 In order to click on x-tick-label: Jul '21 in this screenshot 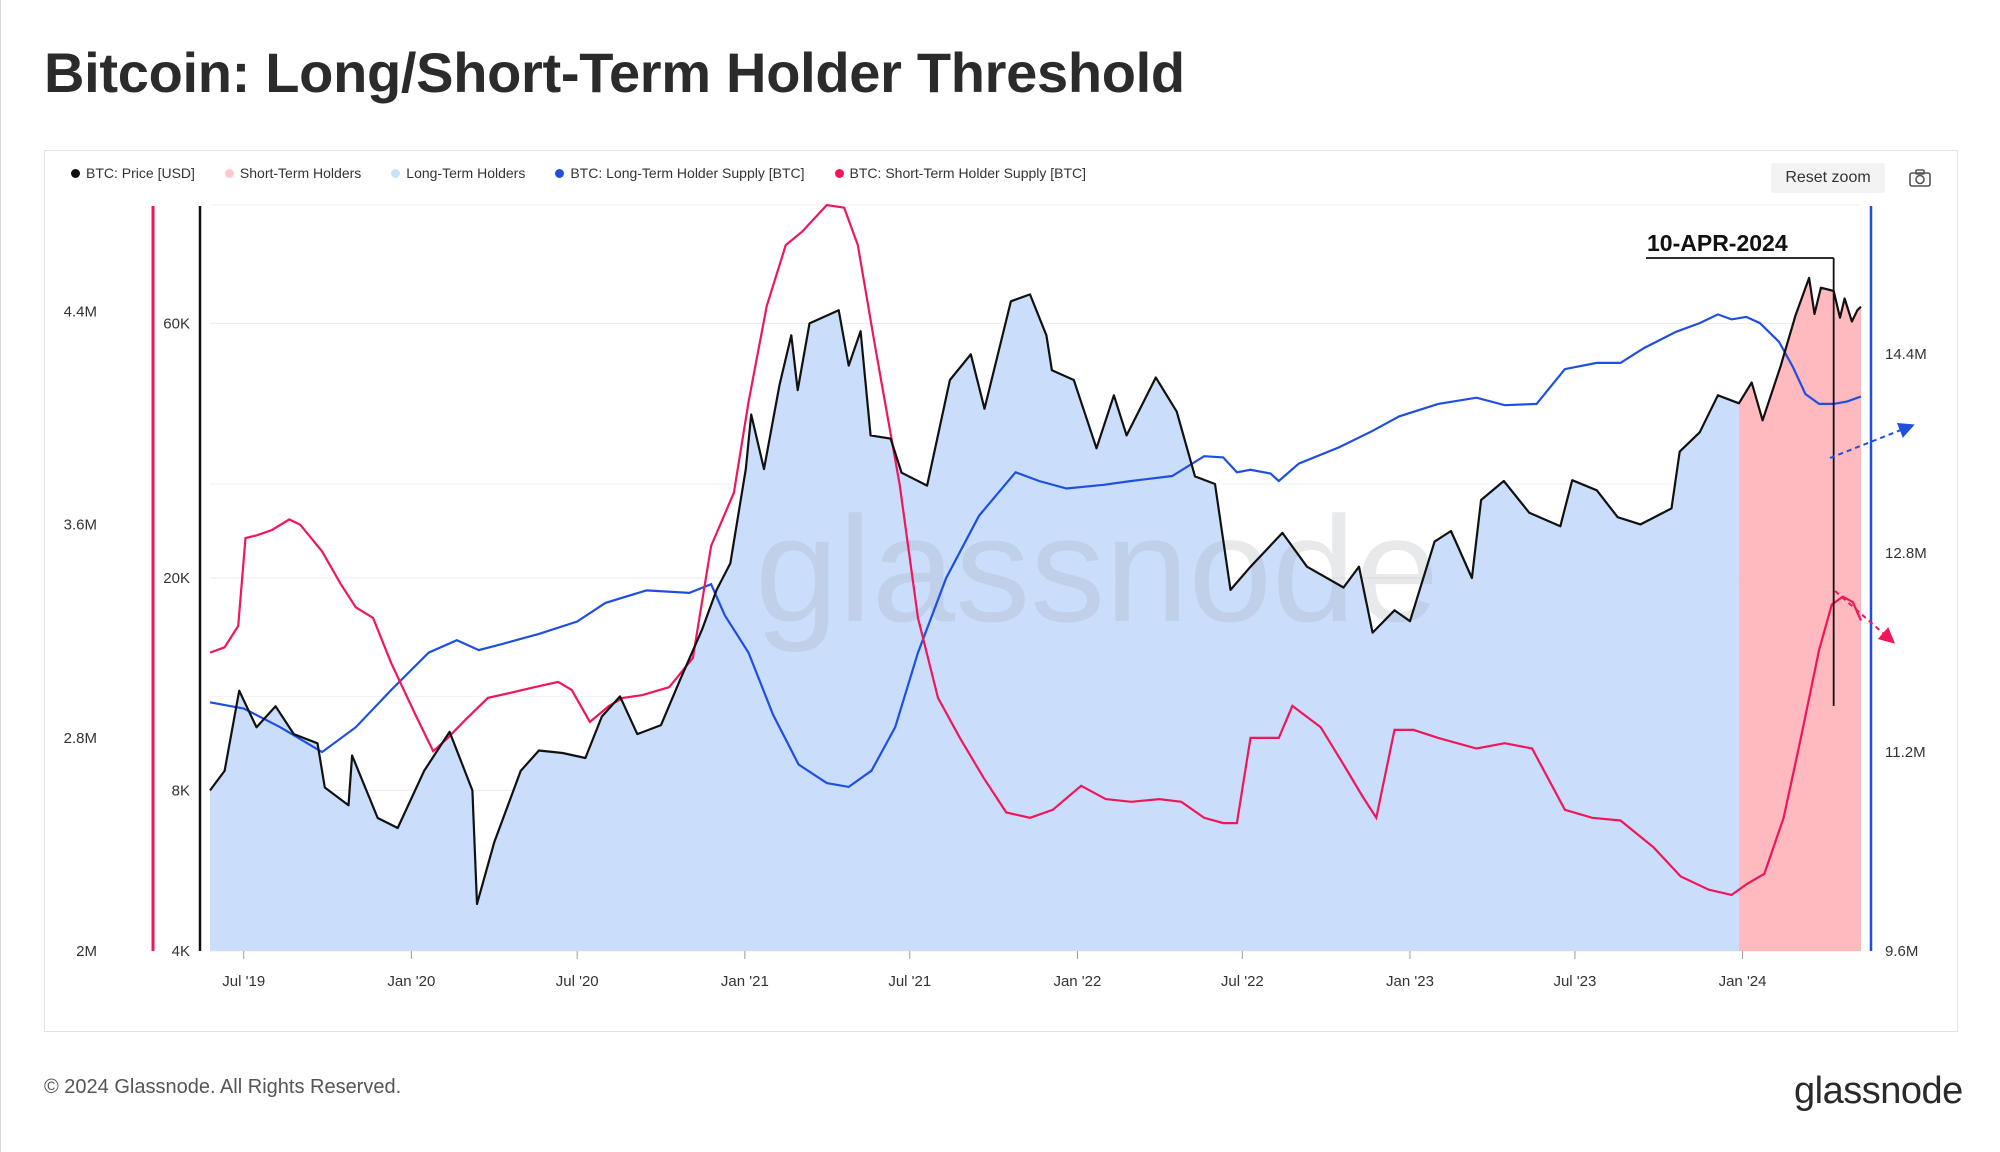, I will do `click(909, 981)`.